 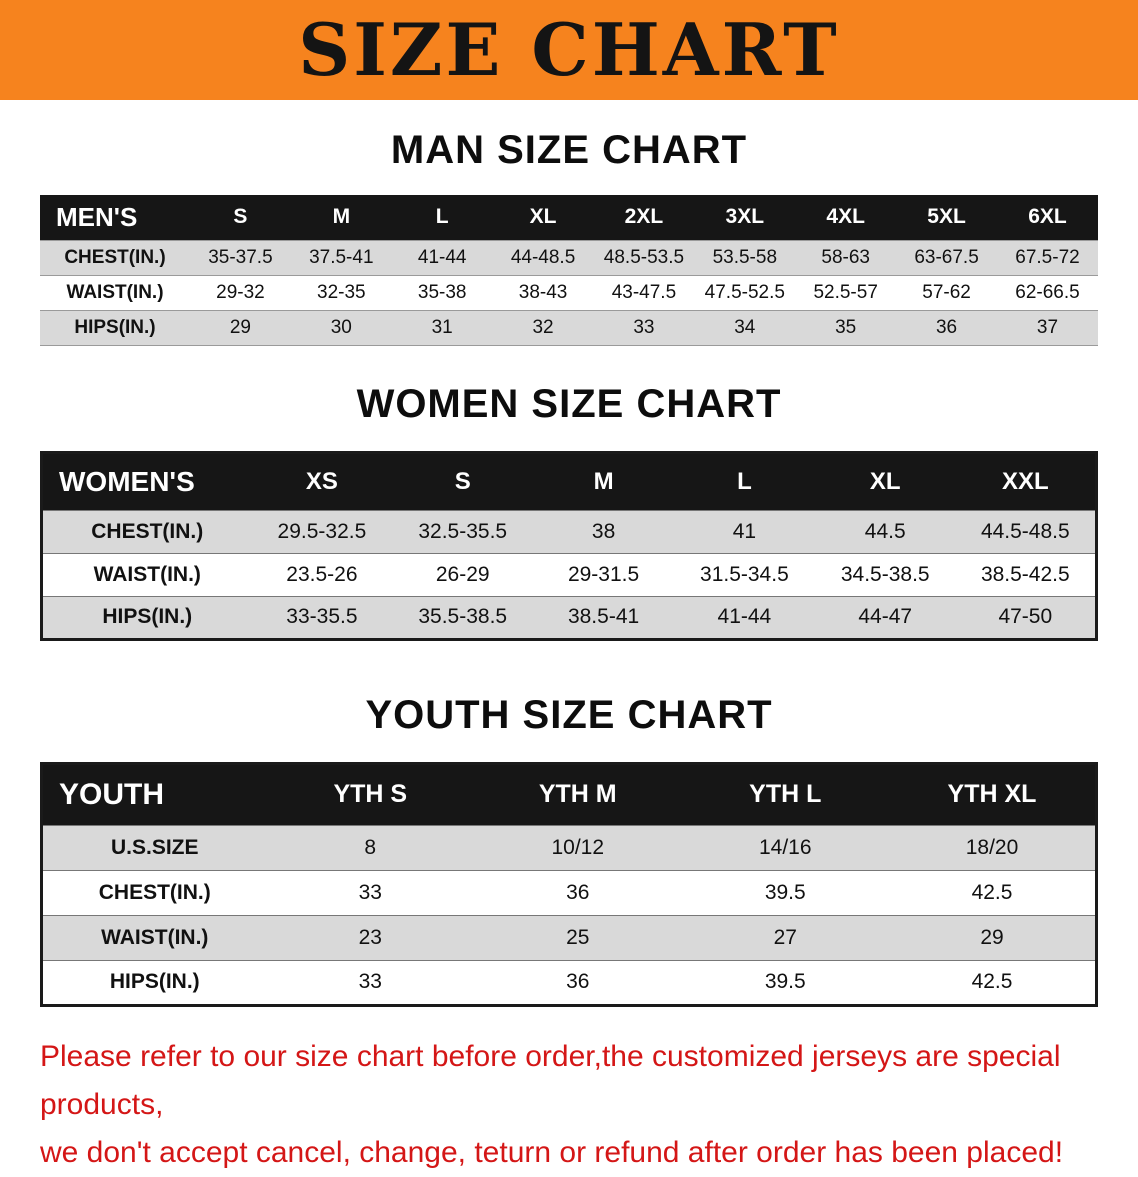 What do you see at coordinates (370, 794) in the screenshot?
I see `size-column-header: YTH S` at bounding box center [370, 794].